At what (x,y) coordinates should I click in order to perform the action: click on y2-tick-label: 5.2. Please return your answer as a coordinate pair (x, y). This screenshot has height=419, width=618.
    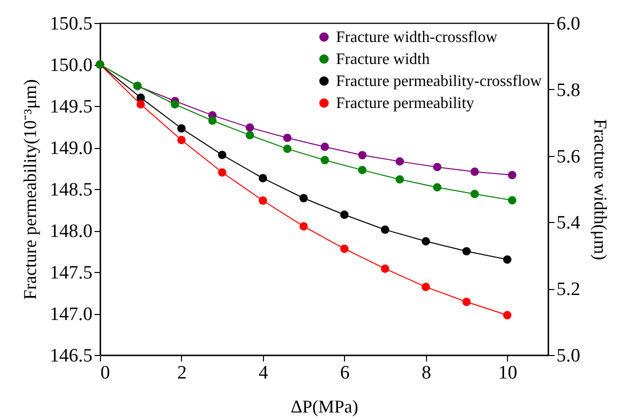
    Looking at the image, I should click on (568, 289).